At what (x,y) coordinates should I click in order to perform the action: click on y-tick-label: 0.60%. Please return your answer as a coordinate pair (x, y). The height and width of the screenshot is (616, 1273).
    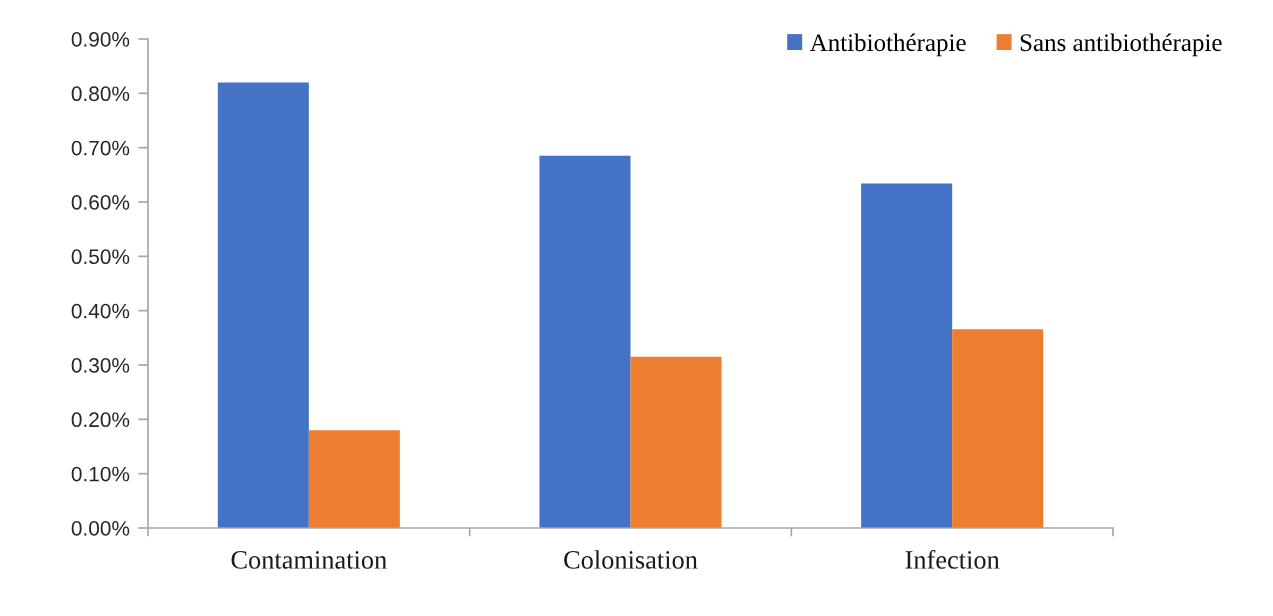
    Looking at the image, I should click on (100, 202).